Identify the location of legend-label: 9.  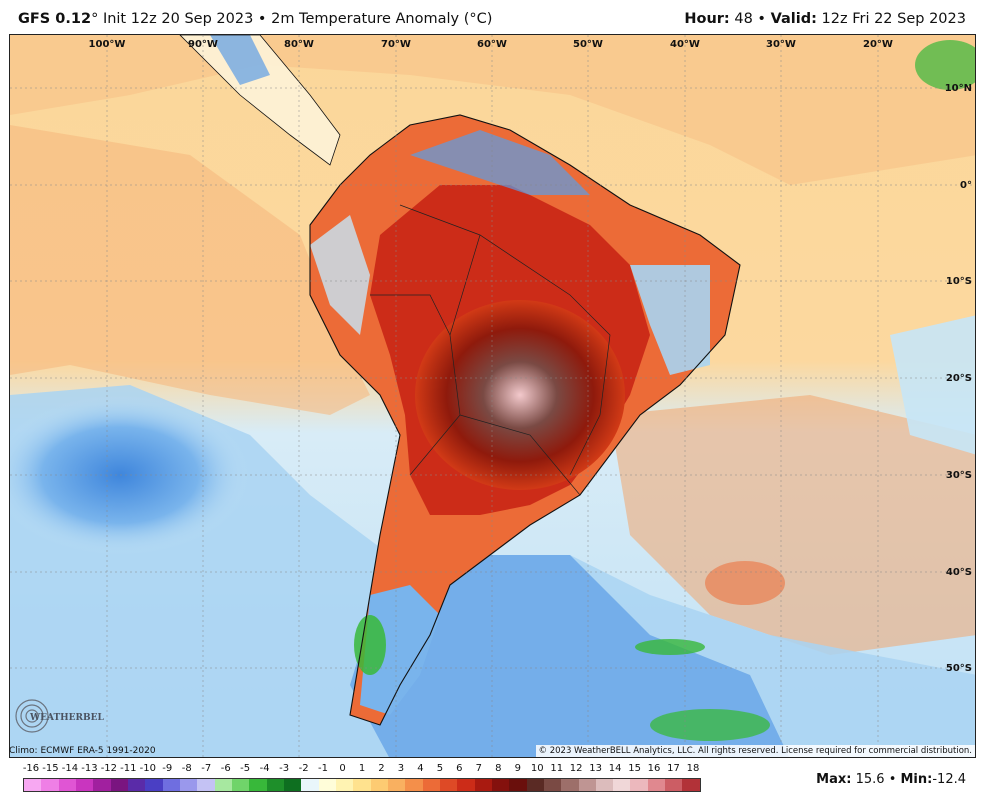
(517, 768).